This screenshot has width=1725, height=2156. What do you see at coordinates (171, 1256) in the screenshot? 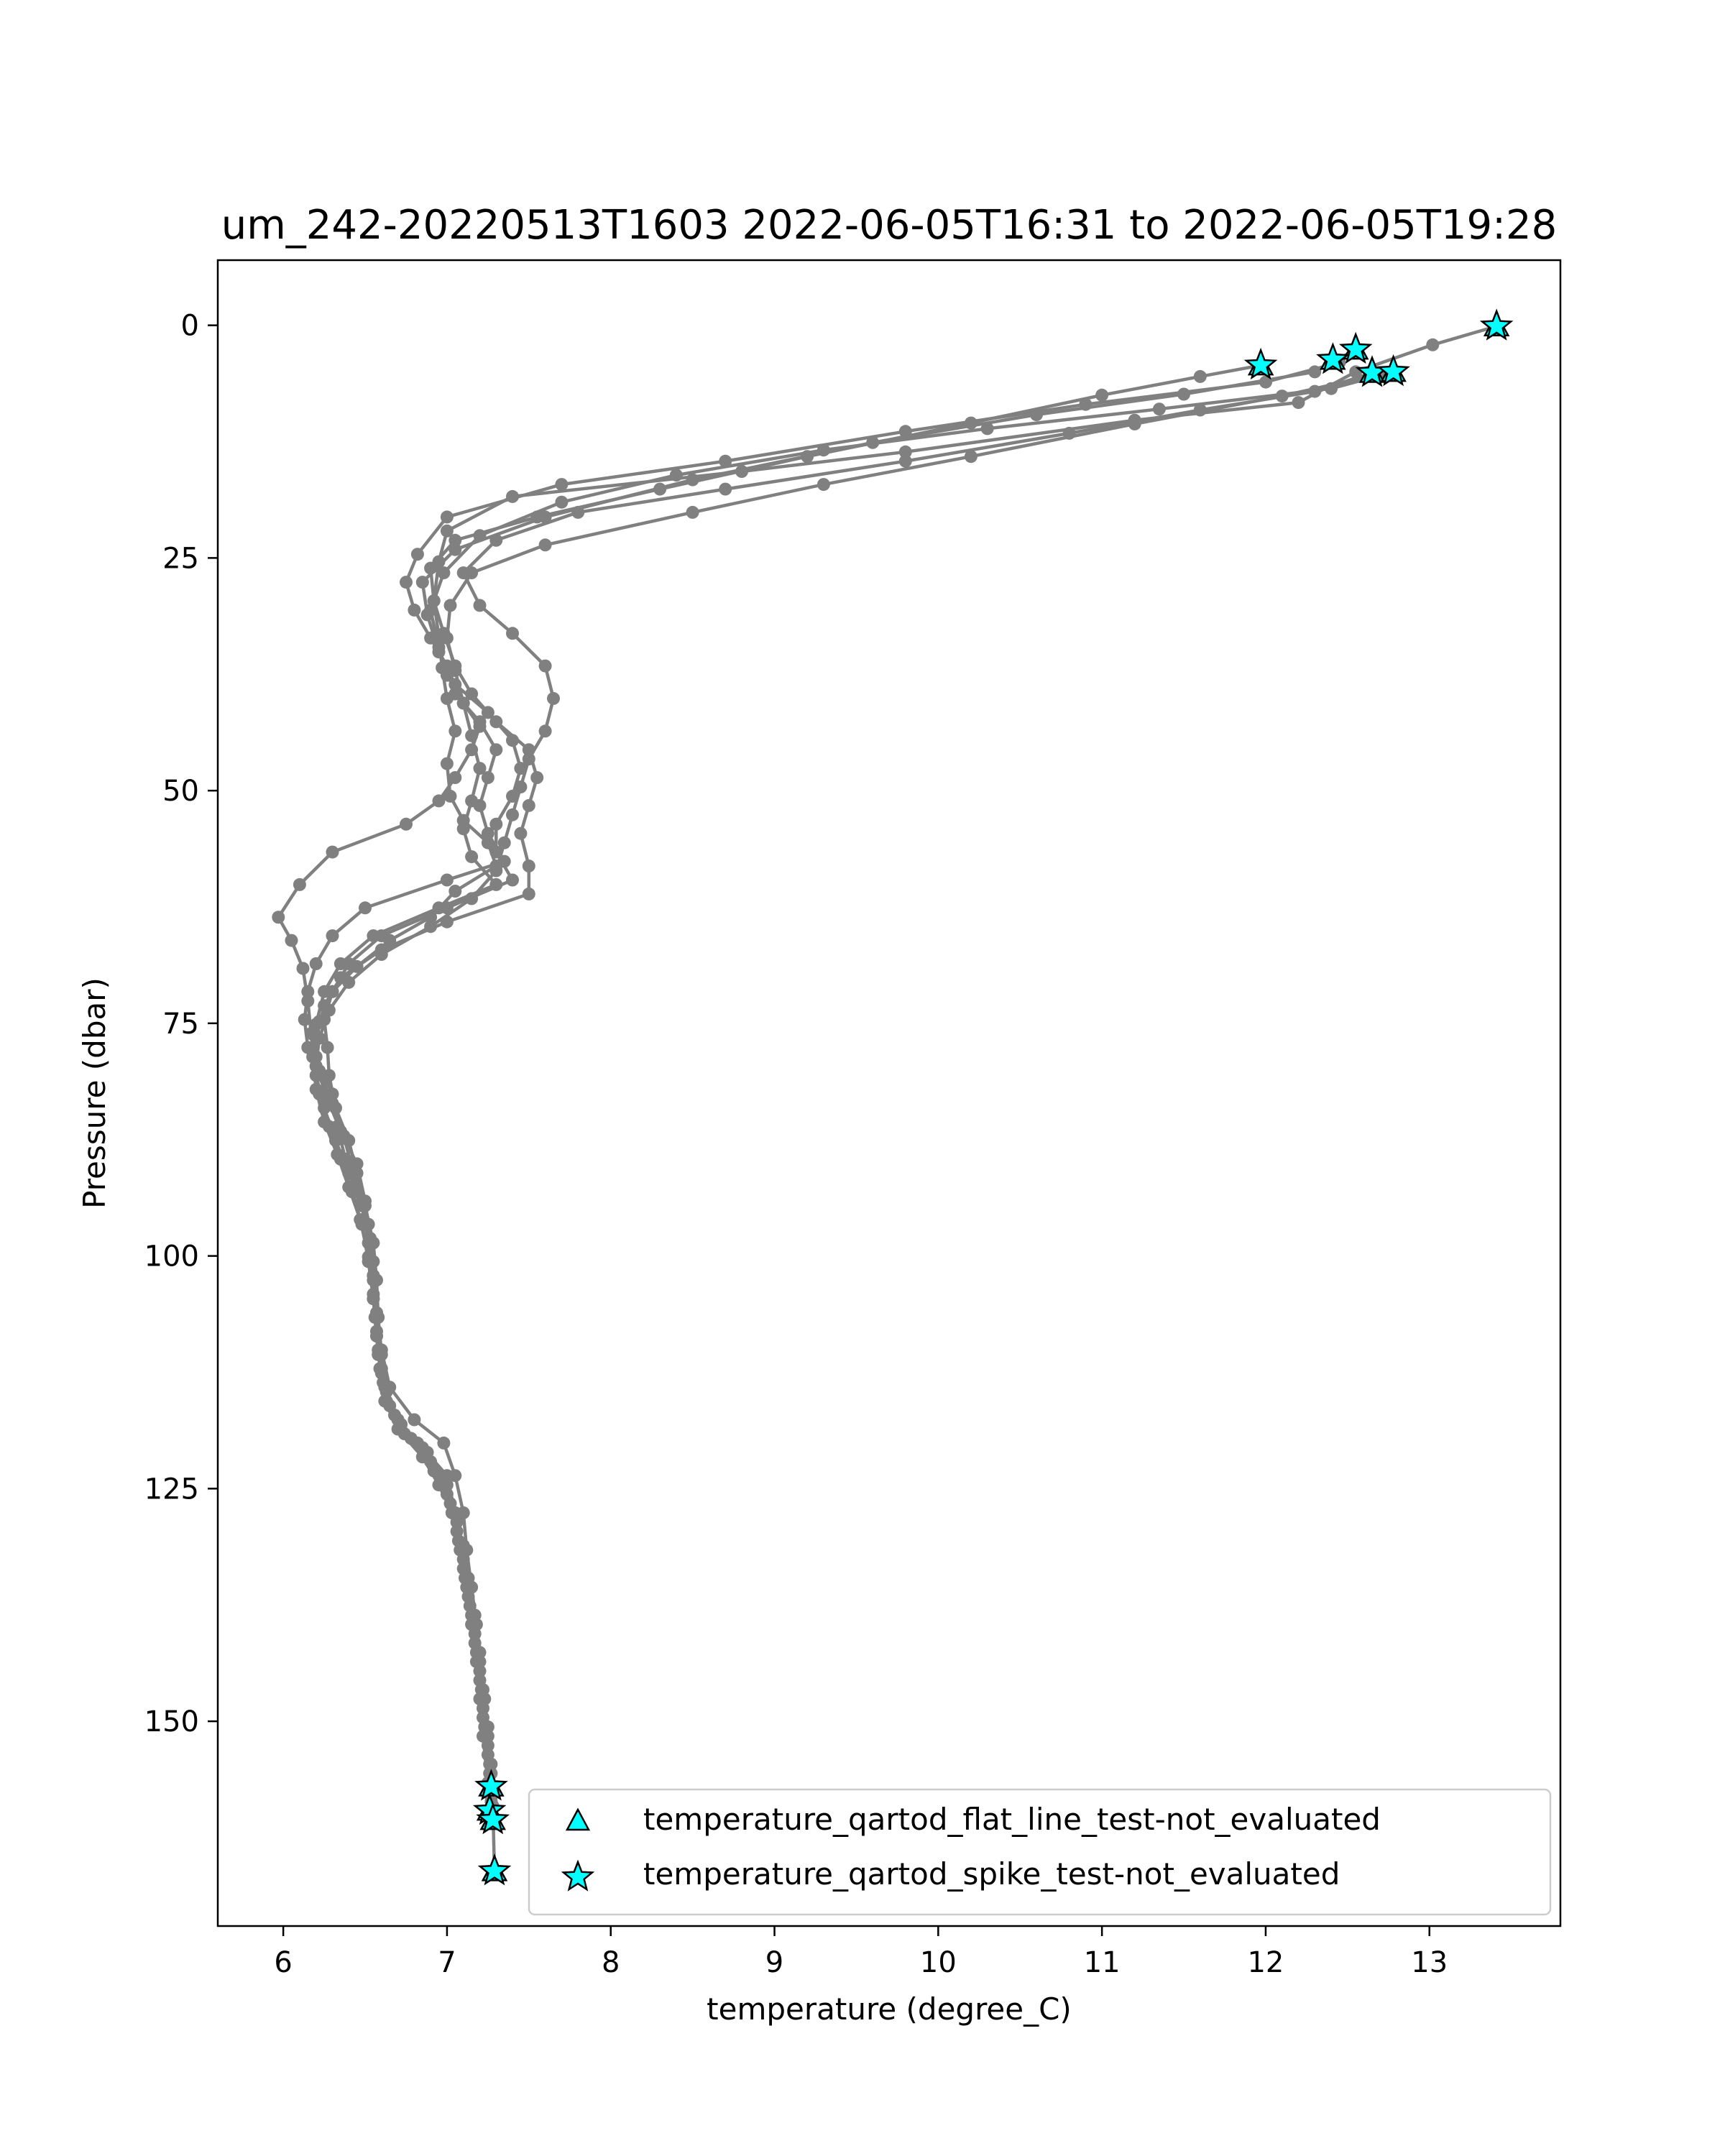
I see `y-tick-label-100: 100` at bounding box center [171, 1256].